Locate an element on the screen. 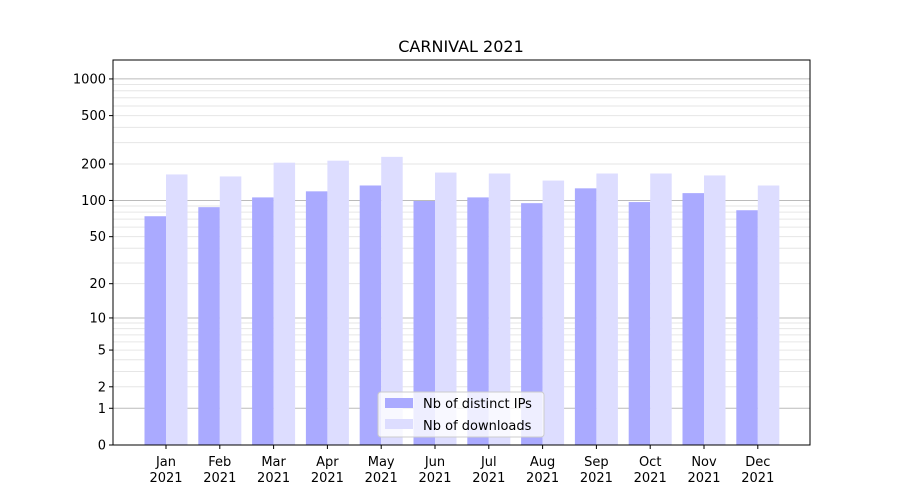 This screenshot has height=504, width=900. y-tick-label: 10 is located at coordinates (97, 318).